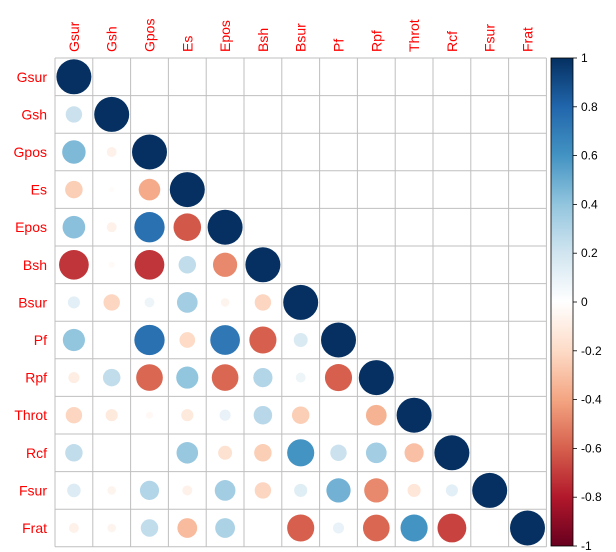  I want to click on colorbar-tick-label: 0.2, so click(589, 253).